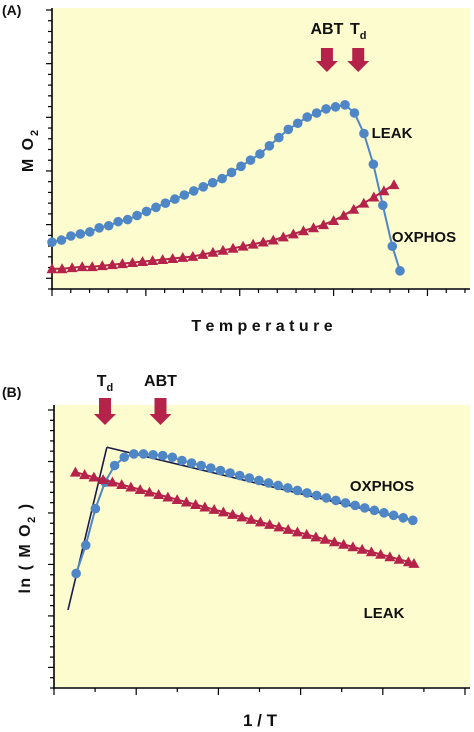 The width and height of the screenshot is (474, 732). I want to click on panel-b-annotations: Td ABT, so click(135, 399).